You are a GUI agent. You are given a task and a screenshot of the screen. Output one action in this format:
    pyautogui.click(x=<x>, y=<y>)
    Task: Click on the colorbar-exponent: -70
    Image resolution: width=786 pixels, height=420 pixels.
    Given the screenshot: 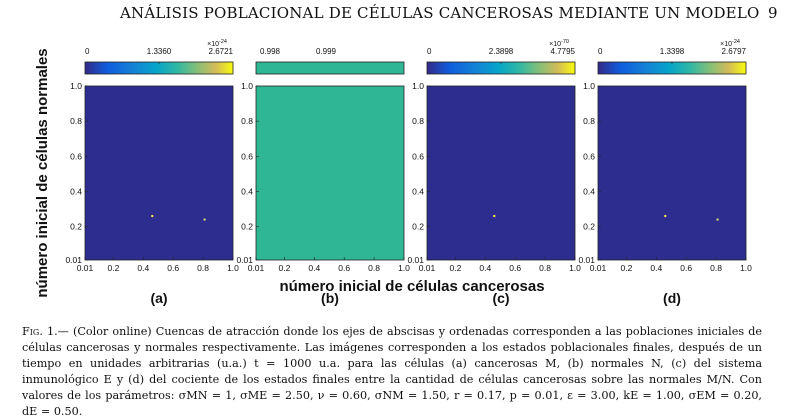 What is the action you would take?
    pyautogui.click(x=565, y=42)
    